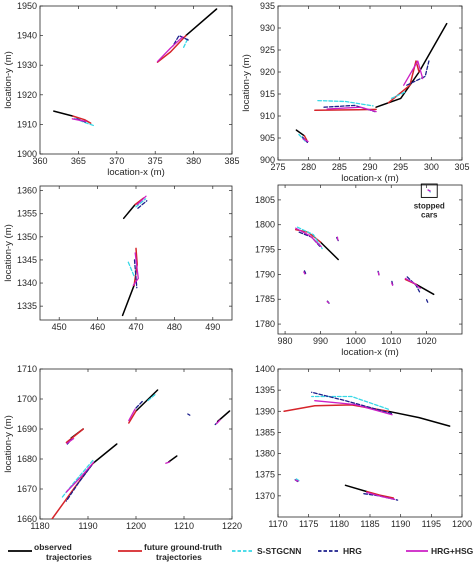 The height and width of the screenshot is (569, 474). Describe the element at coordinates (212, 327) in the screenshot. I see `x-tick-label: 490` at that location.